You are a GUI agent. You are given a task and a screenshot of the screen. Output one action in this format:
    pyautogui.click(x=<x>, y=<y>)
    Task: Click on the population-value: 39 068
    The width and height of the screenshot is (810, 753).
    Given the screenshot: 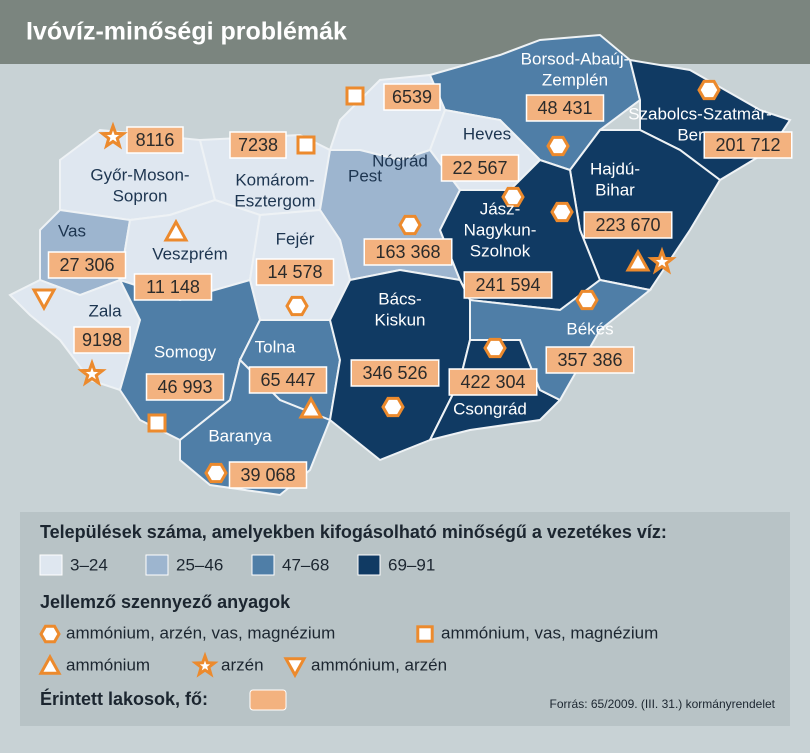 What is the action you would take?
    pyautogui.click(x=267, y=475)
    